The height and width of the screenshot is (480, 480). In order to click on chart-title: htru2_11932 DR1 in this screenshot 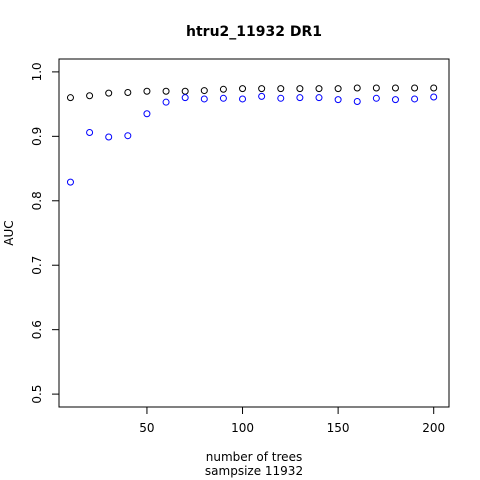, I will do `click(254, 32)`.